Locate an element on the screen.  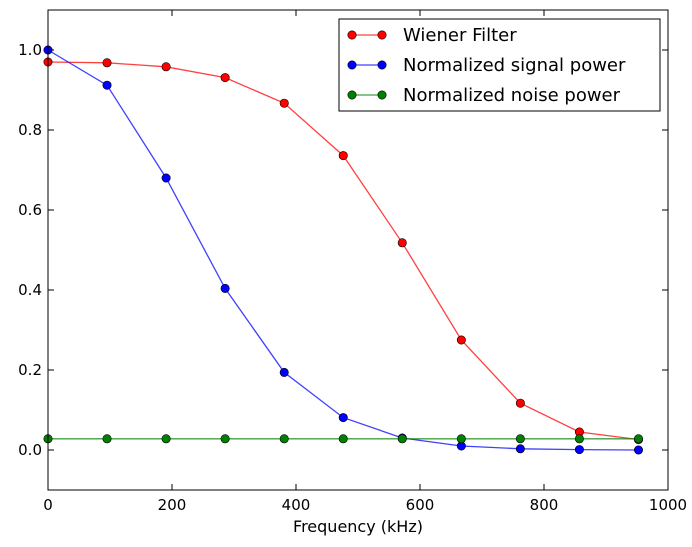
legend-item: Wiener Filter is located at coordinates (432, 35).